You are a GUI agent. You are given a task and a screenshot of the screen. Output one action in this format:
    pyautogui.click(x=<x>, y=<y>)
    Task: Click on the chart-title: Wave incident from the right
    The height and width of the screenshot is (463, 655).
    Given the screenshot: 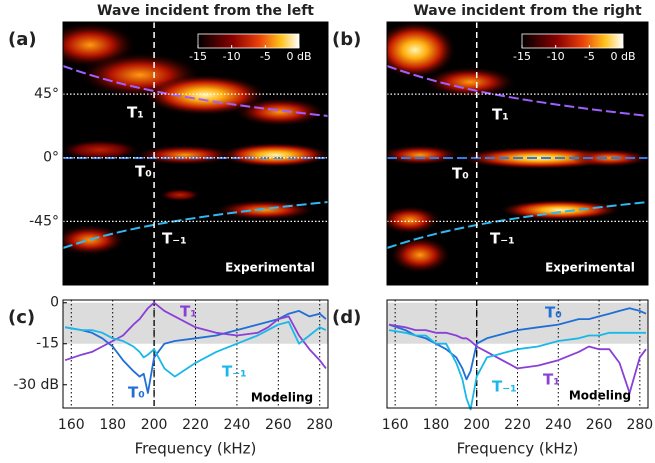 What is the action you would take?
    pyautogui.click(x=527, y=11)
    